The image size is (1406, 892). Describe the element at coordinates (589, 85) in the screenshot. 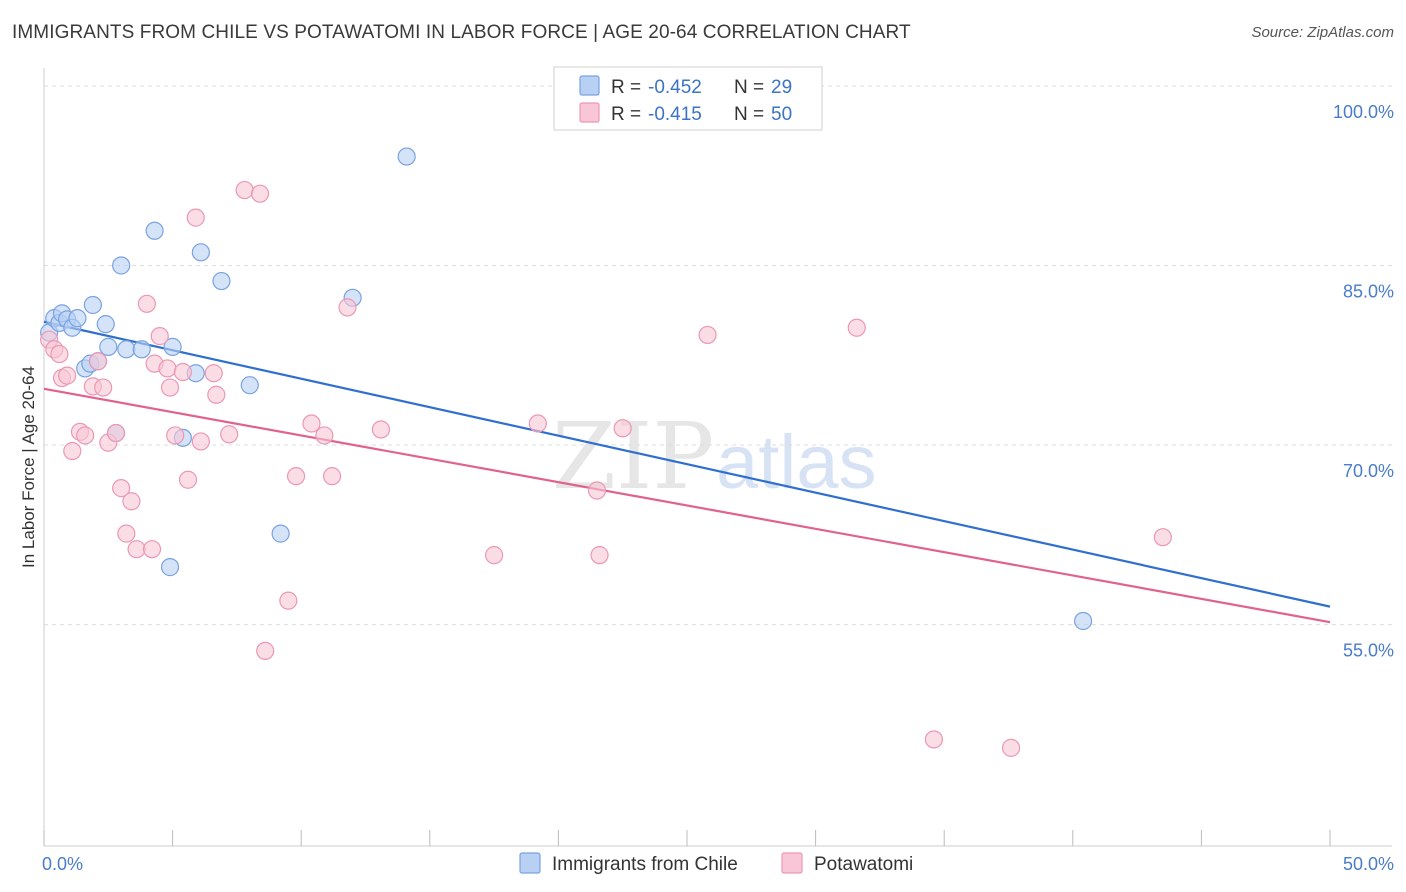

I see `legend-swatch-chile` at that location.